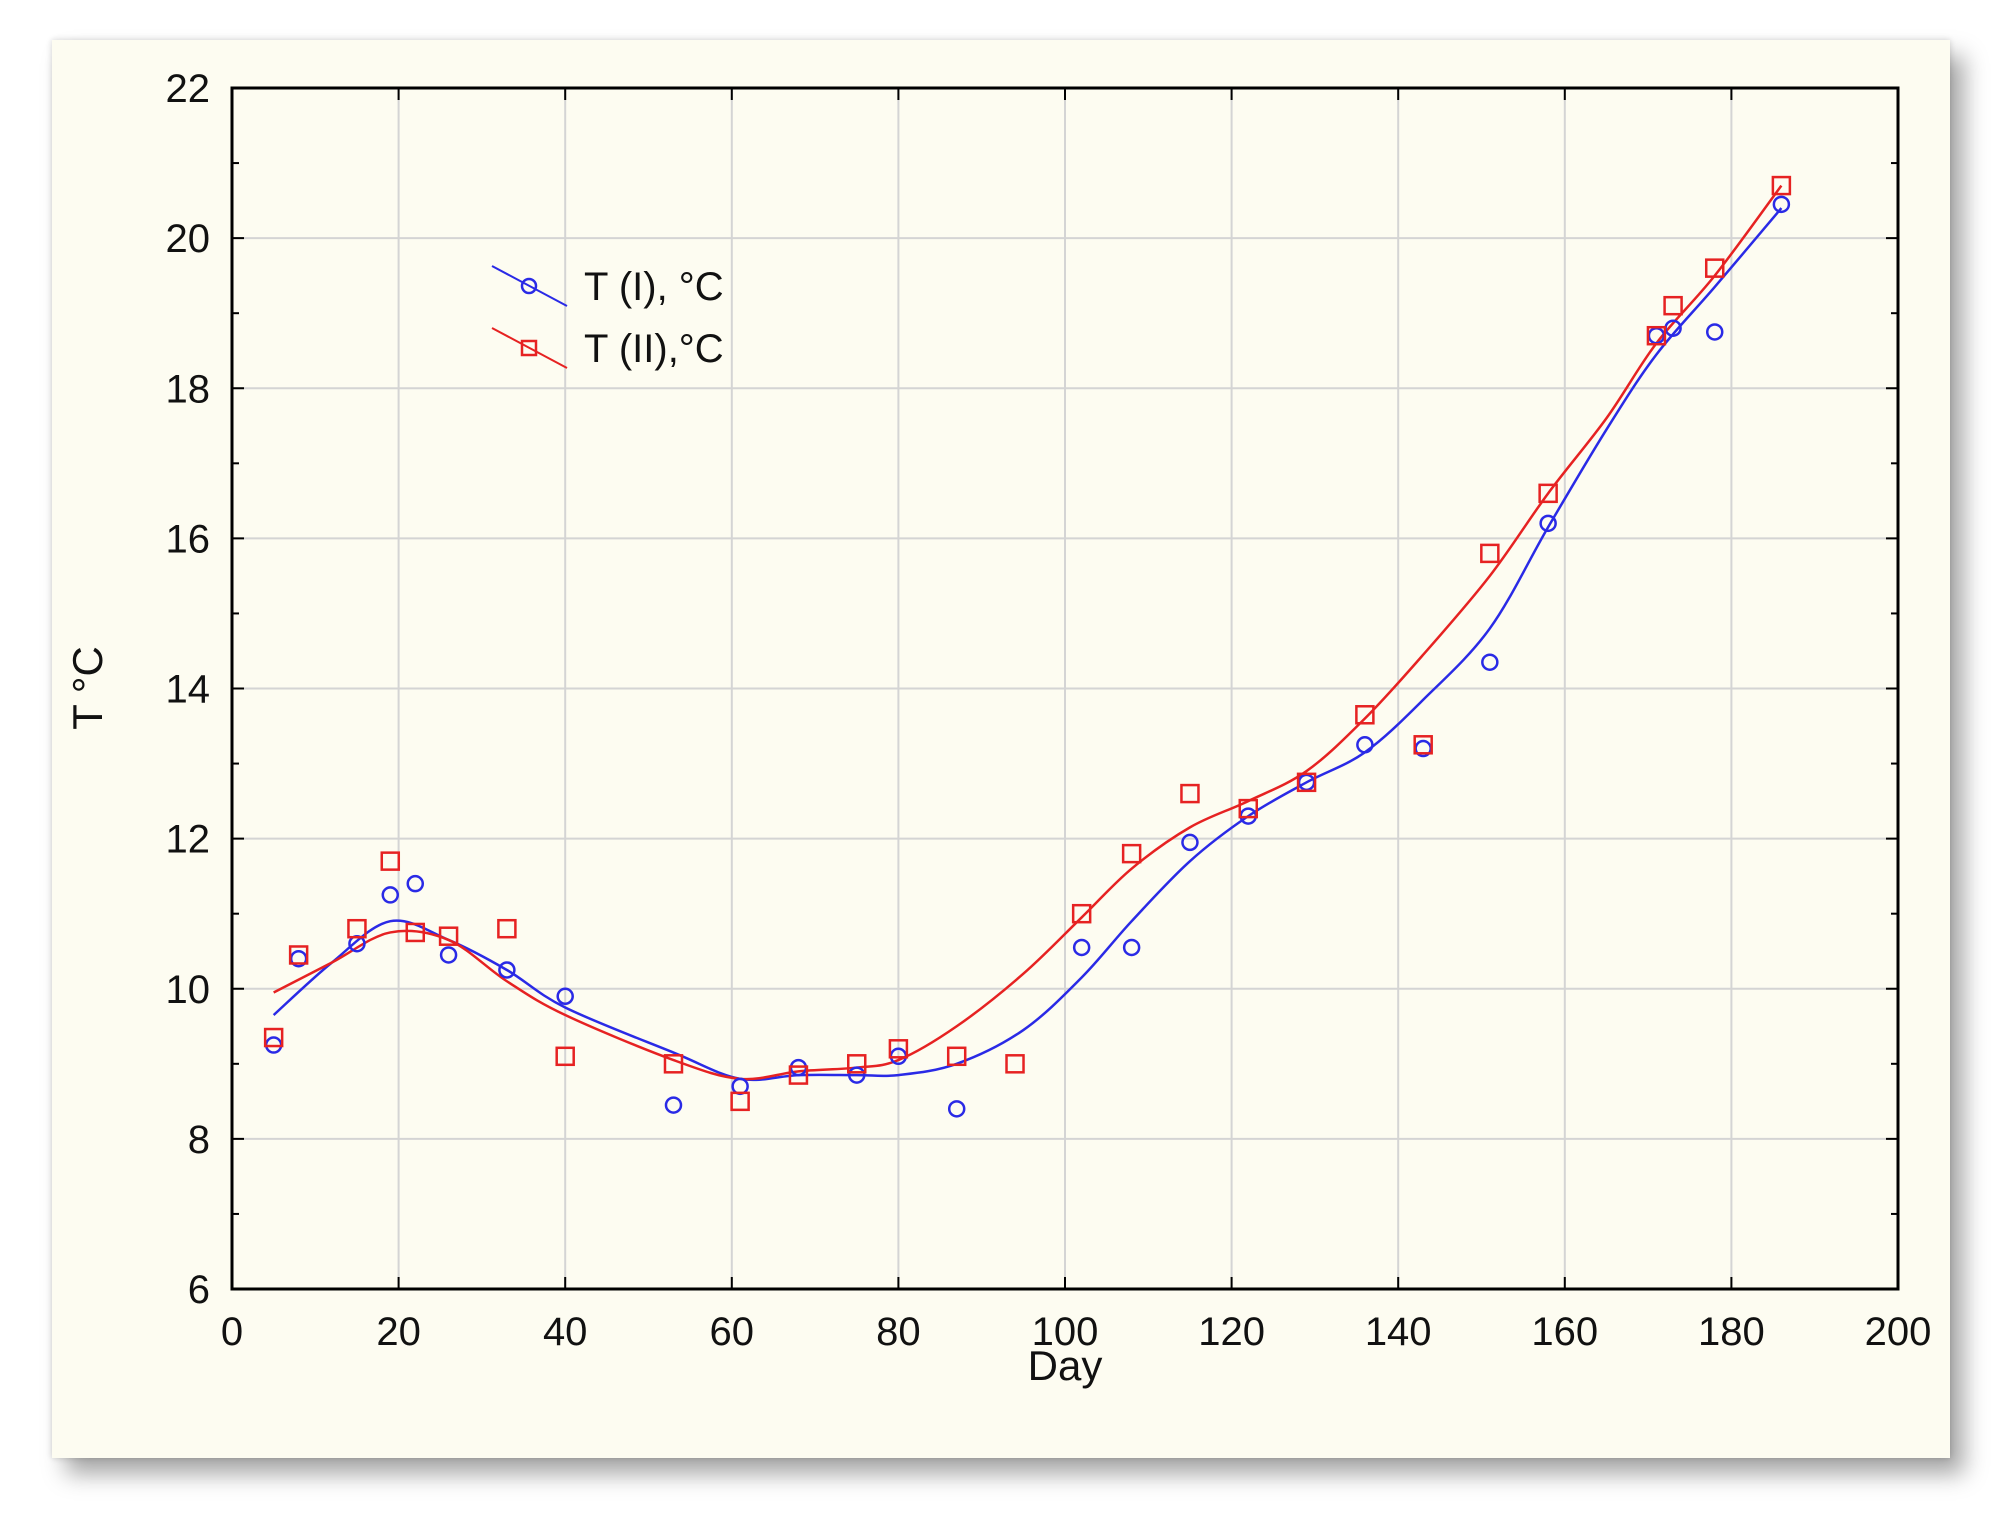 The width and height of the screenshot is (2008, 1517). I want to click on y-tick-label: 6, so click(199, 1290).